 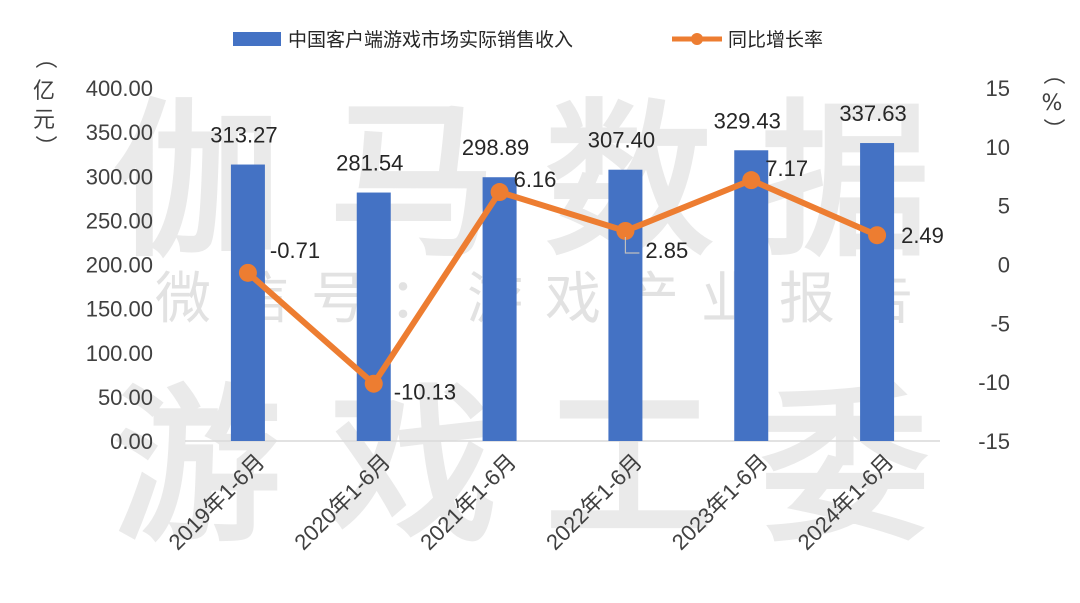 What do you see at coordinates (125, 397) in the screenshot?
I see `y-left-tick-label: 50.00` at bounding box center [125, 397].